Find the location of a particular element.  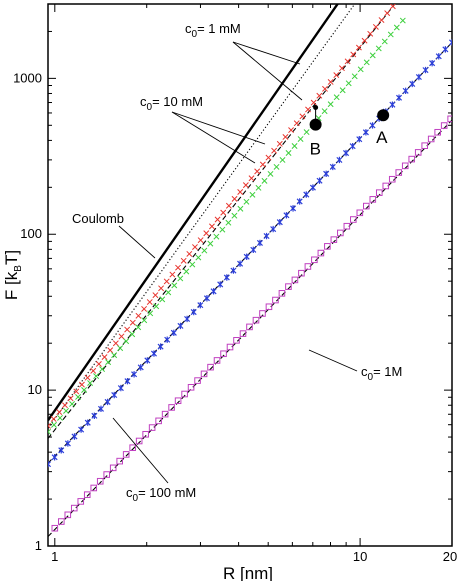

y-tick-label: 1 is located at coordinates (38, 545).